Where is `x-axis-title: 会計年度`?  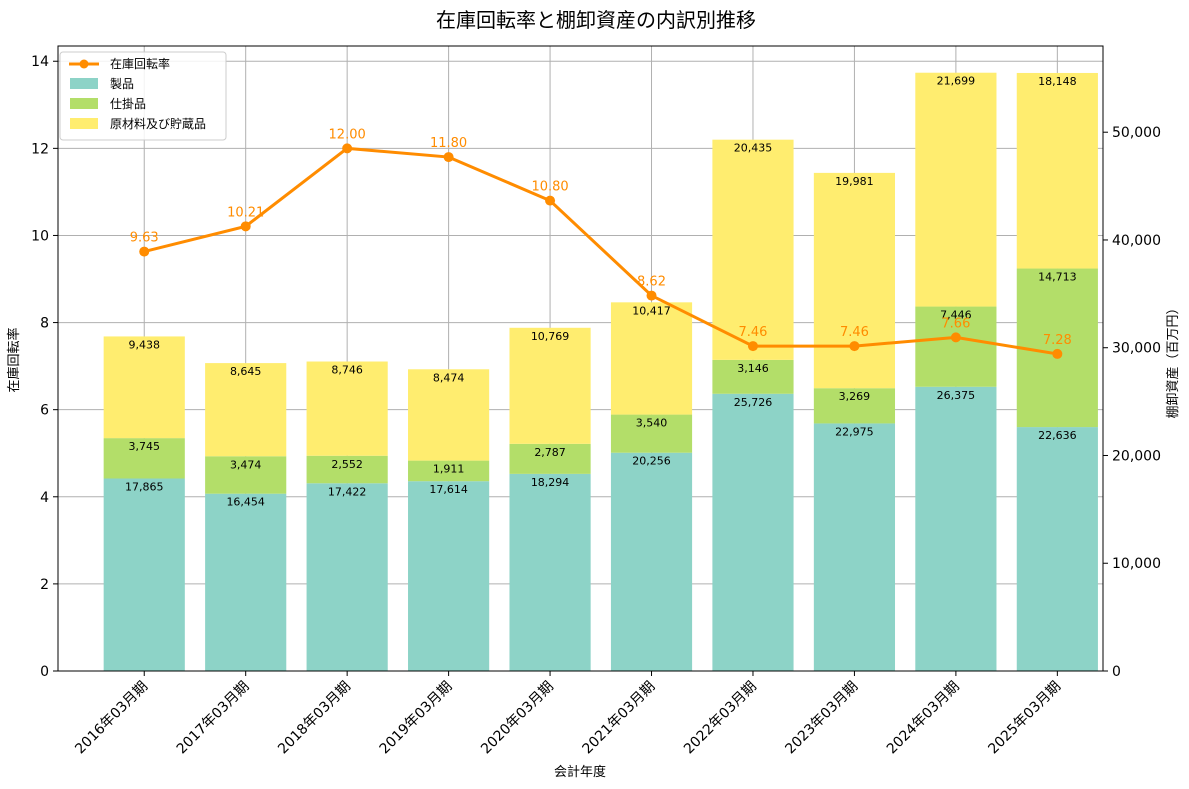 x-axis-title: 会計年度 is located at coordinates (580, 772).